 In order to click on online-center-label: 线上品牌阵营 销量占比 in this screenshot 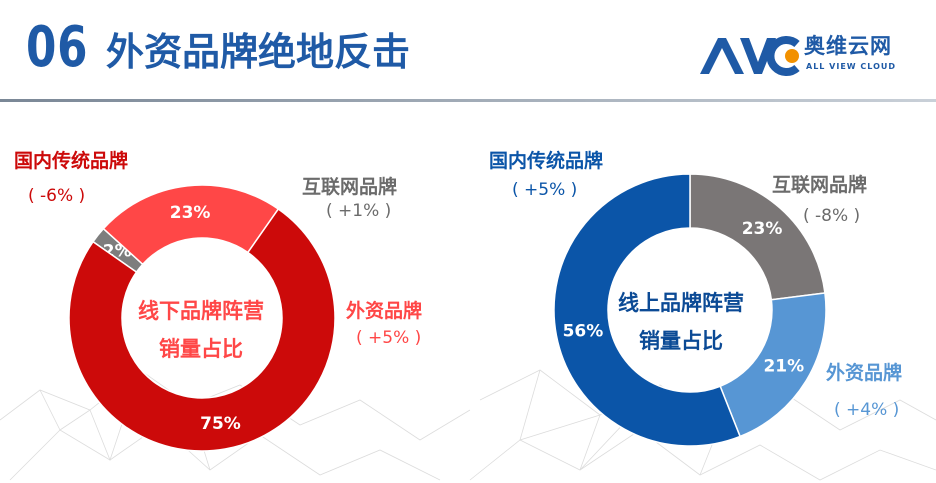, I will do `click(681, 322)`.